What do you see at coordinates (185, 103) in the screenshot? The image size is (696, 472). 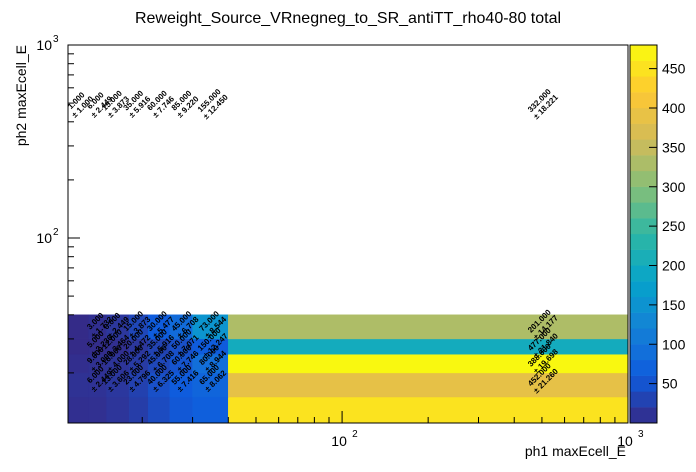 I see `cell-annotation: 85.000± 9.220` at bounding box center [185, 103].